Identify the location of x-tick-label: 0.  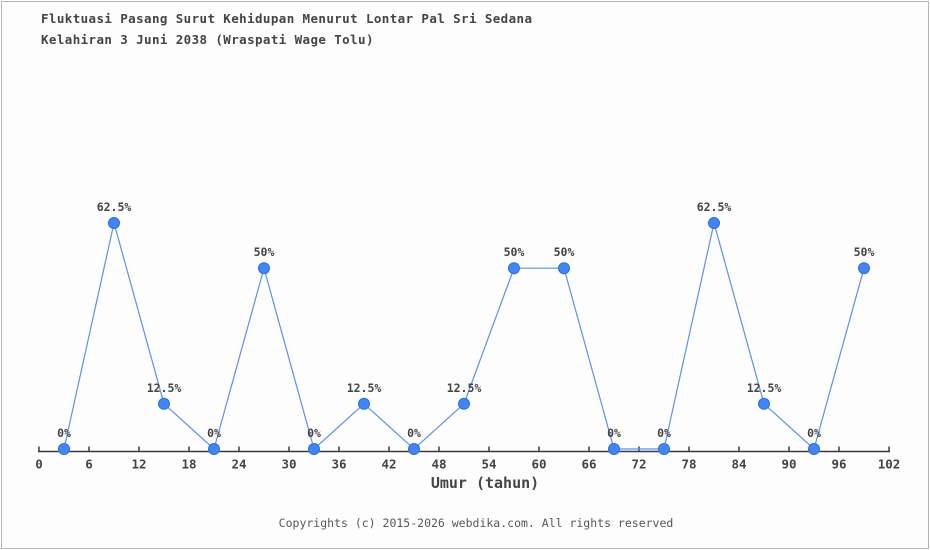
(39, 464).